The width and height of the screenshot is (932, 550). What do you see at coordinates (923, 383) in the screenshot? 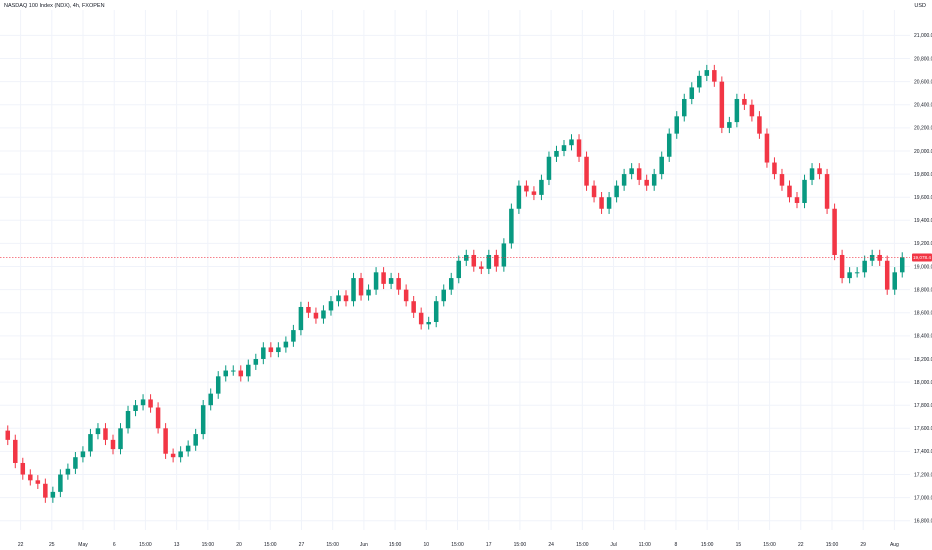
I see `price-tick-label: 18,000.0` at bounding box center [923, 383].